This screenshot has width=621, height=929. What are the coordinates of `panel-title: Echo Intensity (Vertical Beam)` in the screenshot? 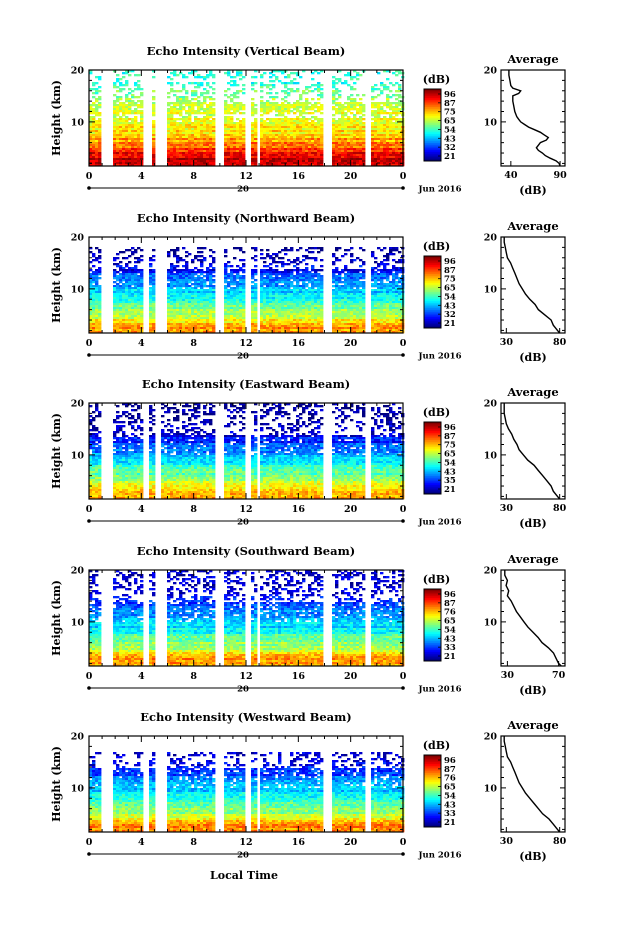 It's located at (246, 51).